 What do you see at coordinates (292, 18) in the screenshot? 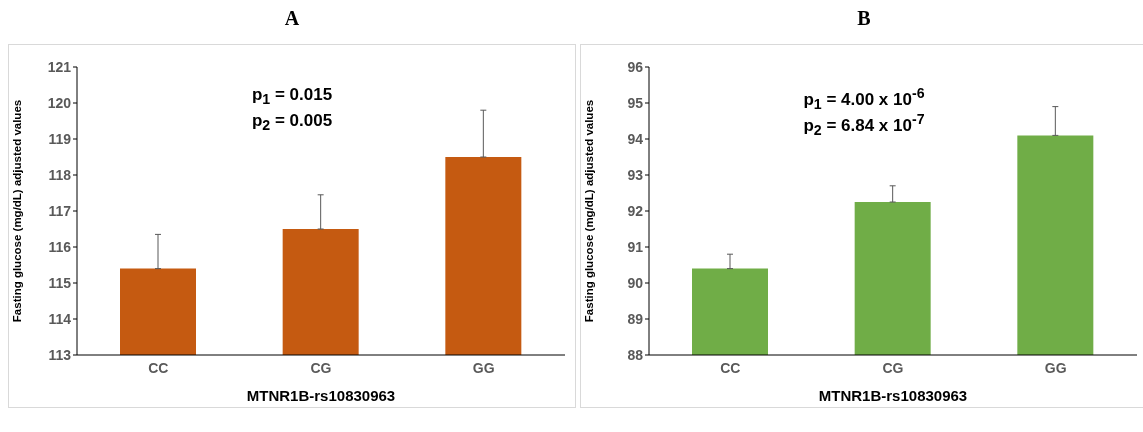
I see `chart-title: A` at bounding box center [292, 18].